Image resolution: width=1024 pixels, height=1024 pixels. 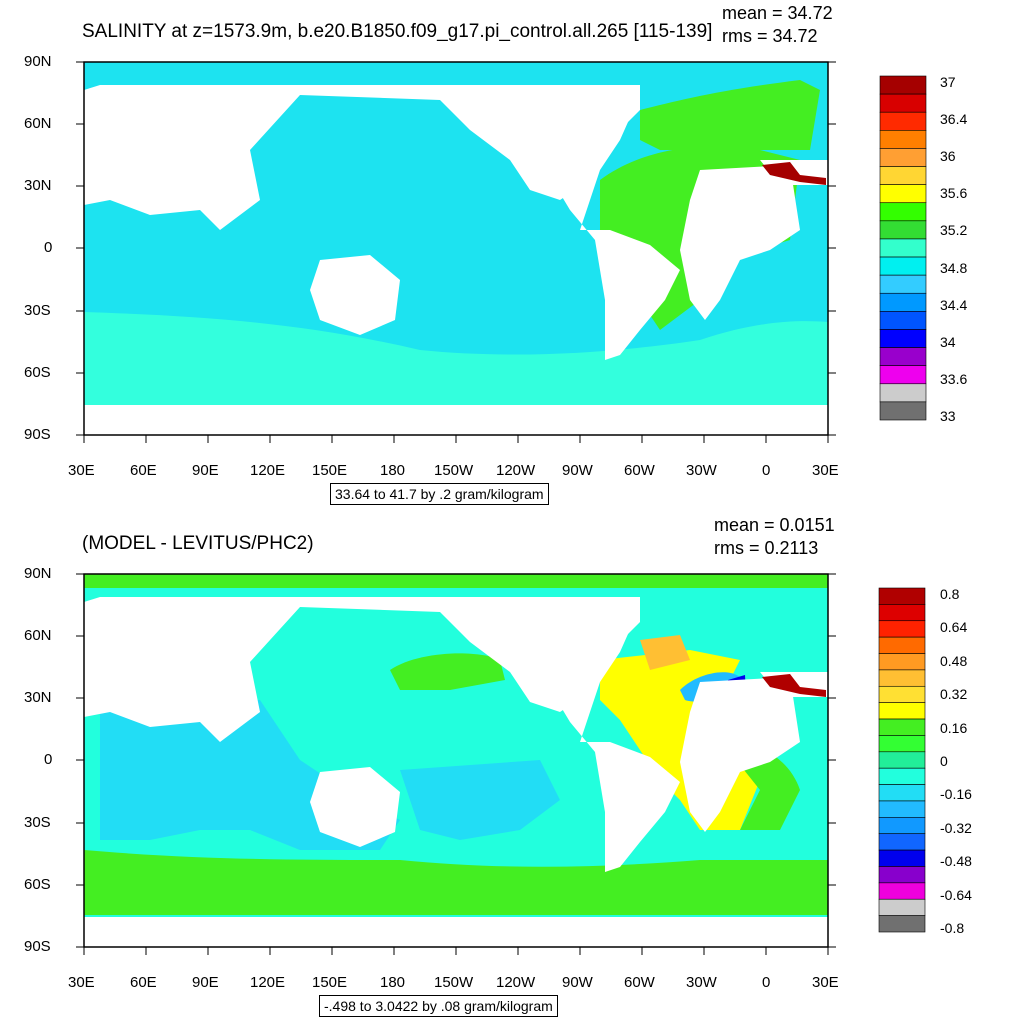 I want to click on lon-label: 60E, so click(x=143, y=470).